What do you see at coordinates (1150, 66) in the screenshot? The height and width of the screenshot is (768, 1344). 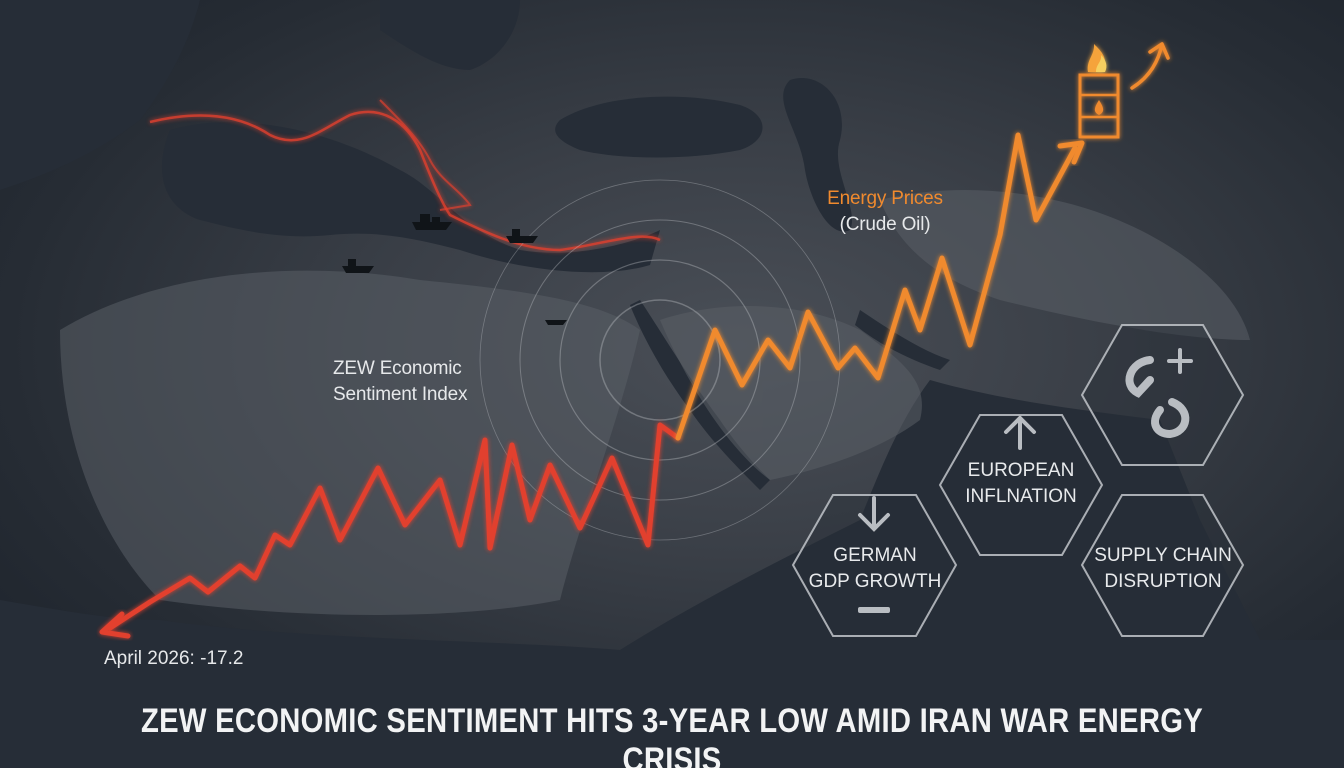 I see `rising-arrow-icon` at bounding box center [1150, 66].